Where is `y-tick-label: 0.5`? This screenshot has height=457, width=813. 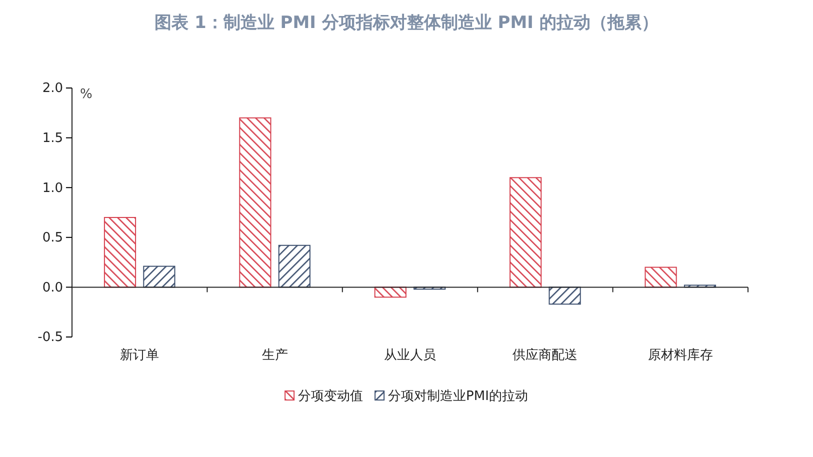
y-tick-label: 0.5 is located at coordinates (52, 238).